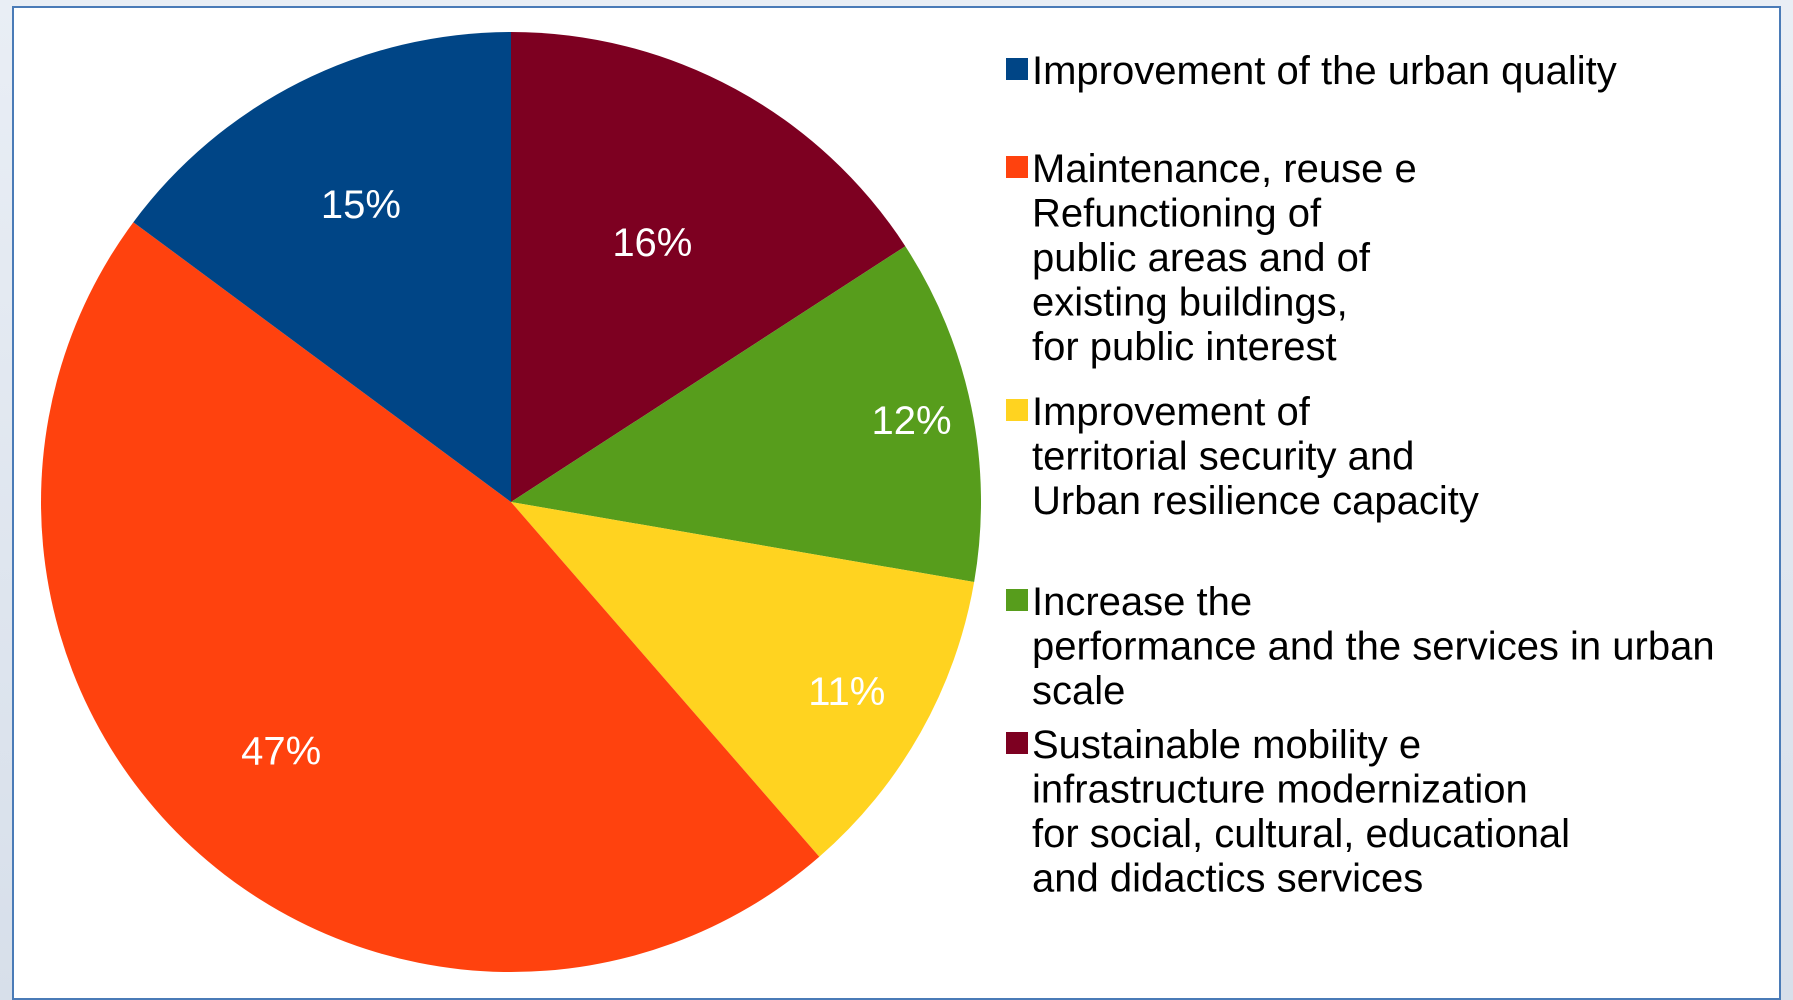 The image size is (1793, 1000). What do you see at coordinates (281, 751) in the screenshot?
I see `slice-value-label-3: 47%` at bounding box center [281, 751].